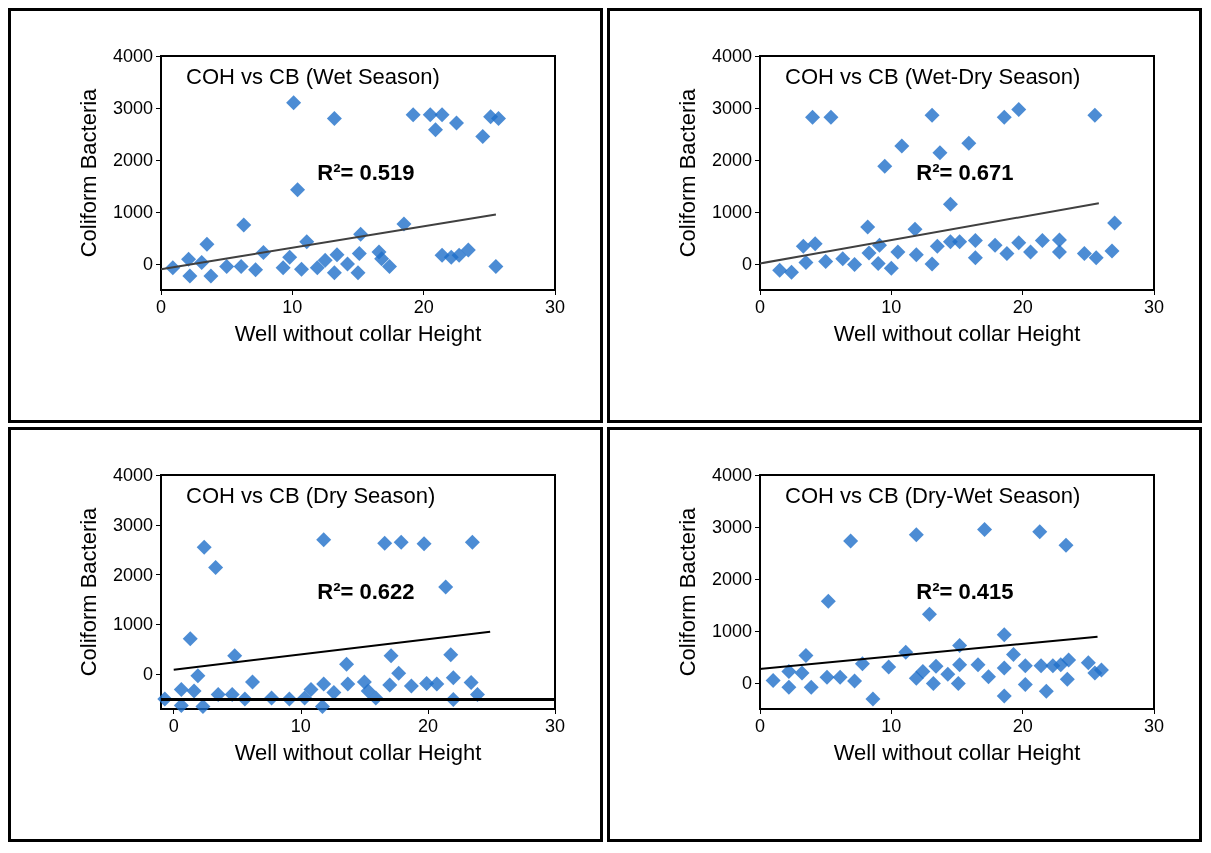 This screenshot has width=1211, height=853. What do you see at coordinates (933, 76) in the screenshot?
I see `chart-title: COH vs CB (Wet-Dry Season)` at bounding box center [933, 76].